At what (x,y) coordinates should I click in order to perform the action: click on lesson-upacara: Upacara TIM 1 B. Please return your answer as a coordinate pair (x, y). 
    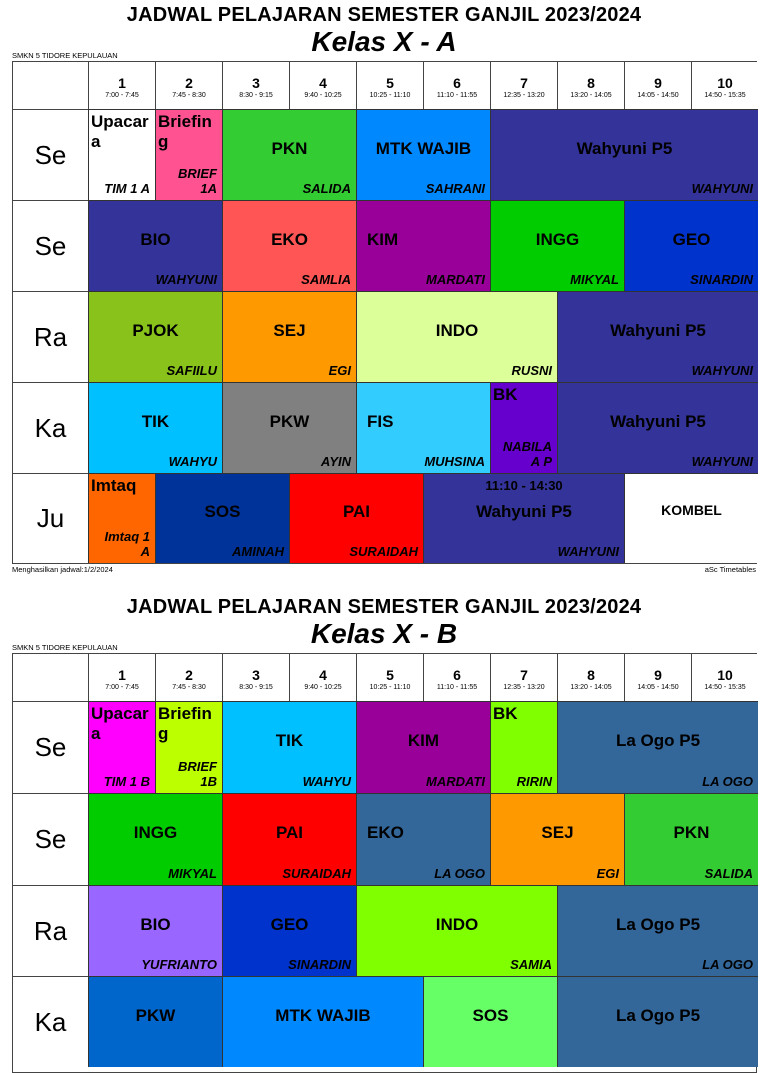
    Looking at the image, I should click on (121, 747).